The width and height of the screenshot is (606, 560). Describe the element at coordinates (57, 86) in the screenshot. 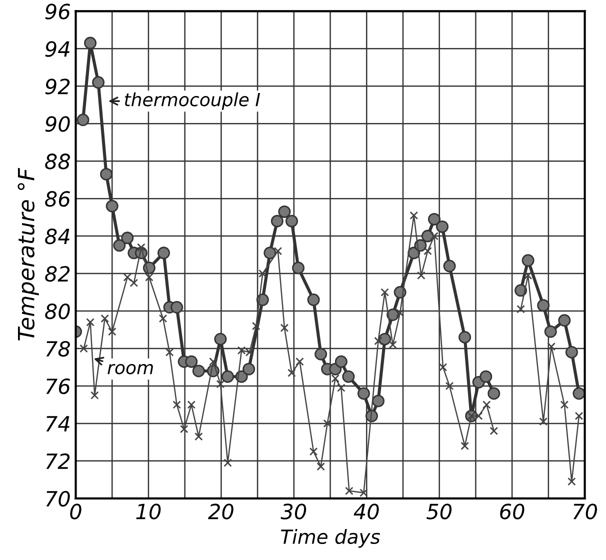

I see `y-tick-label: 92` at that location.